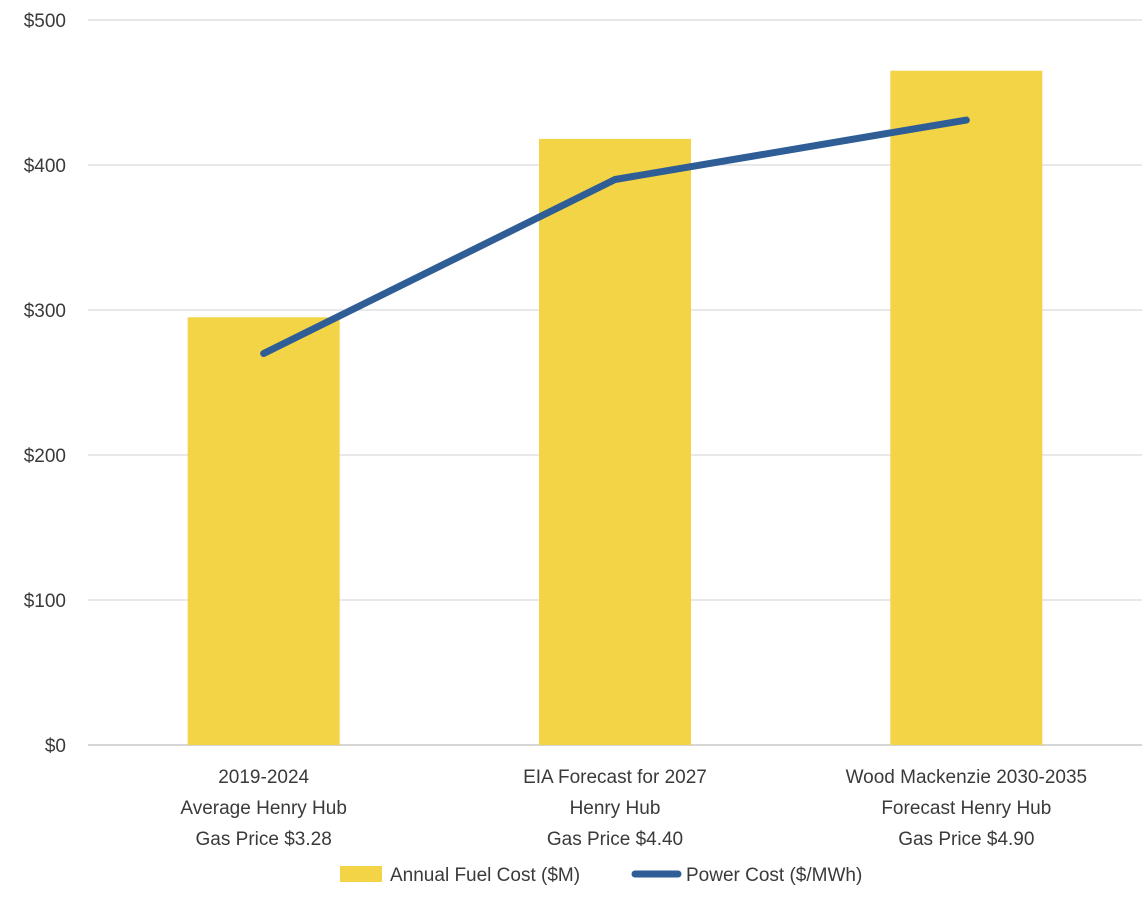 This screenshot has width=1148, height=914. I want to click on x-category-label-line: Gas Price $3.28, so click(264, 839).